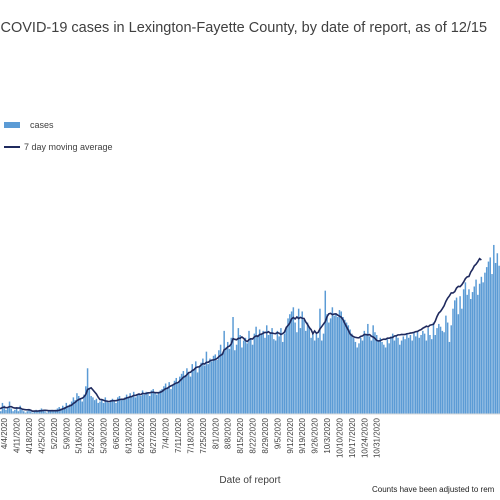 This screenshot has width=500, height=500. What do you see at coordinates (377, 437) in the screenshot?
I see `x-tick-label: 10/31/2020` at bounding box center [377, 437].